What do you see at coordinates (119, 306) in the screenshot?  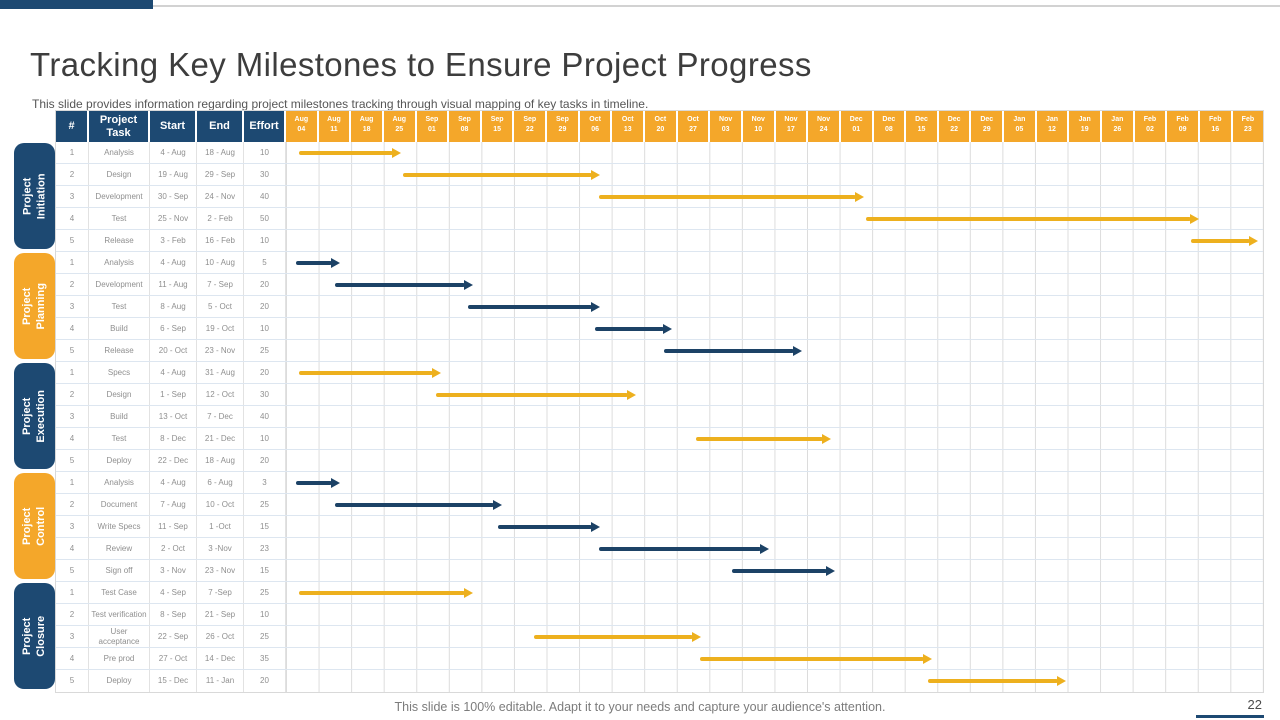 I see `task-name-cell: Test` at bounding box center [119, 306].